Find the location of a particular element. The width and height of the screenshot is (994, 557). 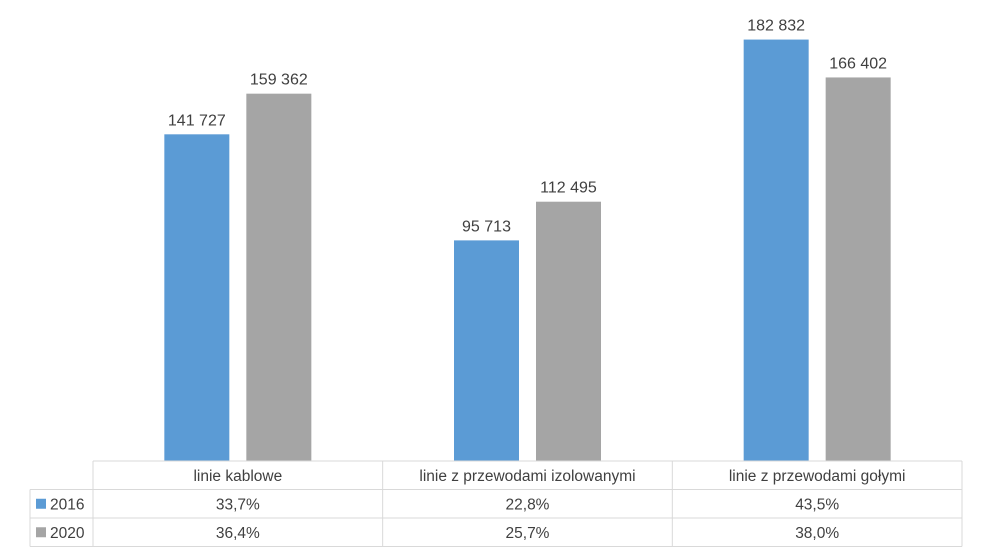

category-label-1: linie z przewodami izolowanymi is located at coordinates (527, 476).